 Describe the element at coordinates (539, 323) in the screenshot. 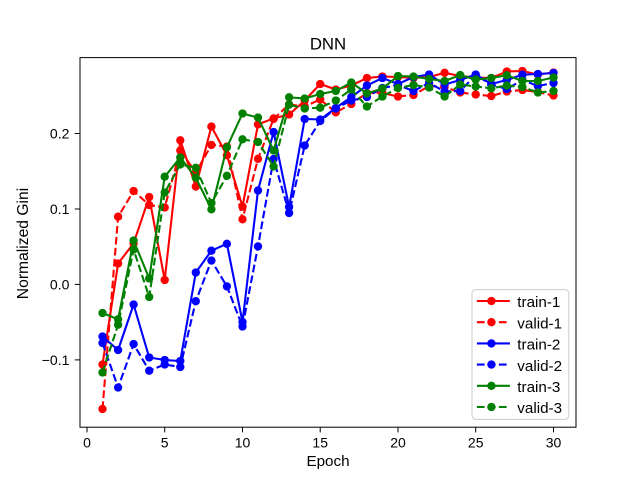

I see `svg-text: valid-1` at that location.